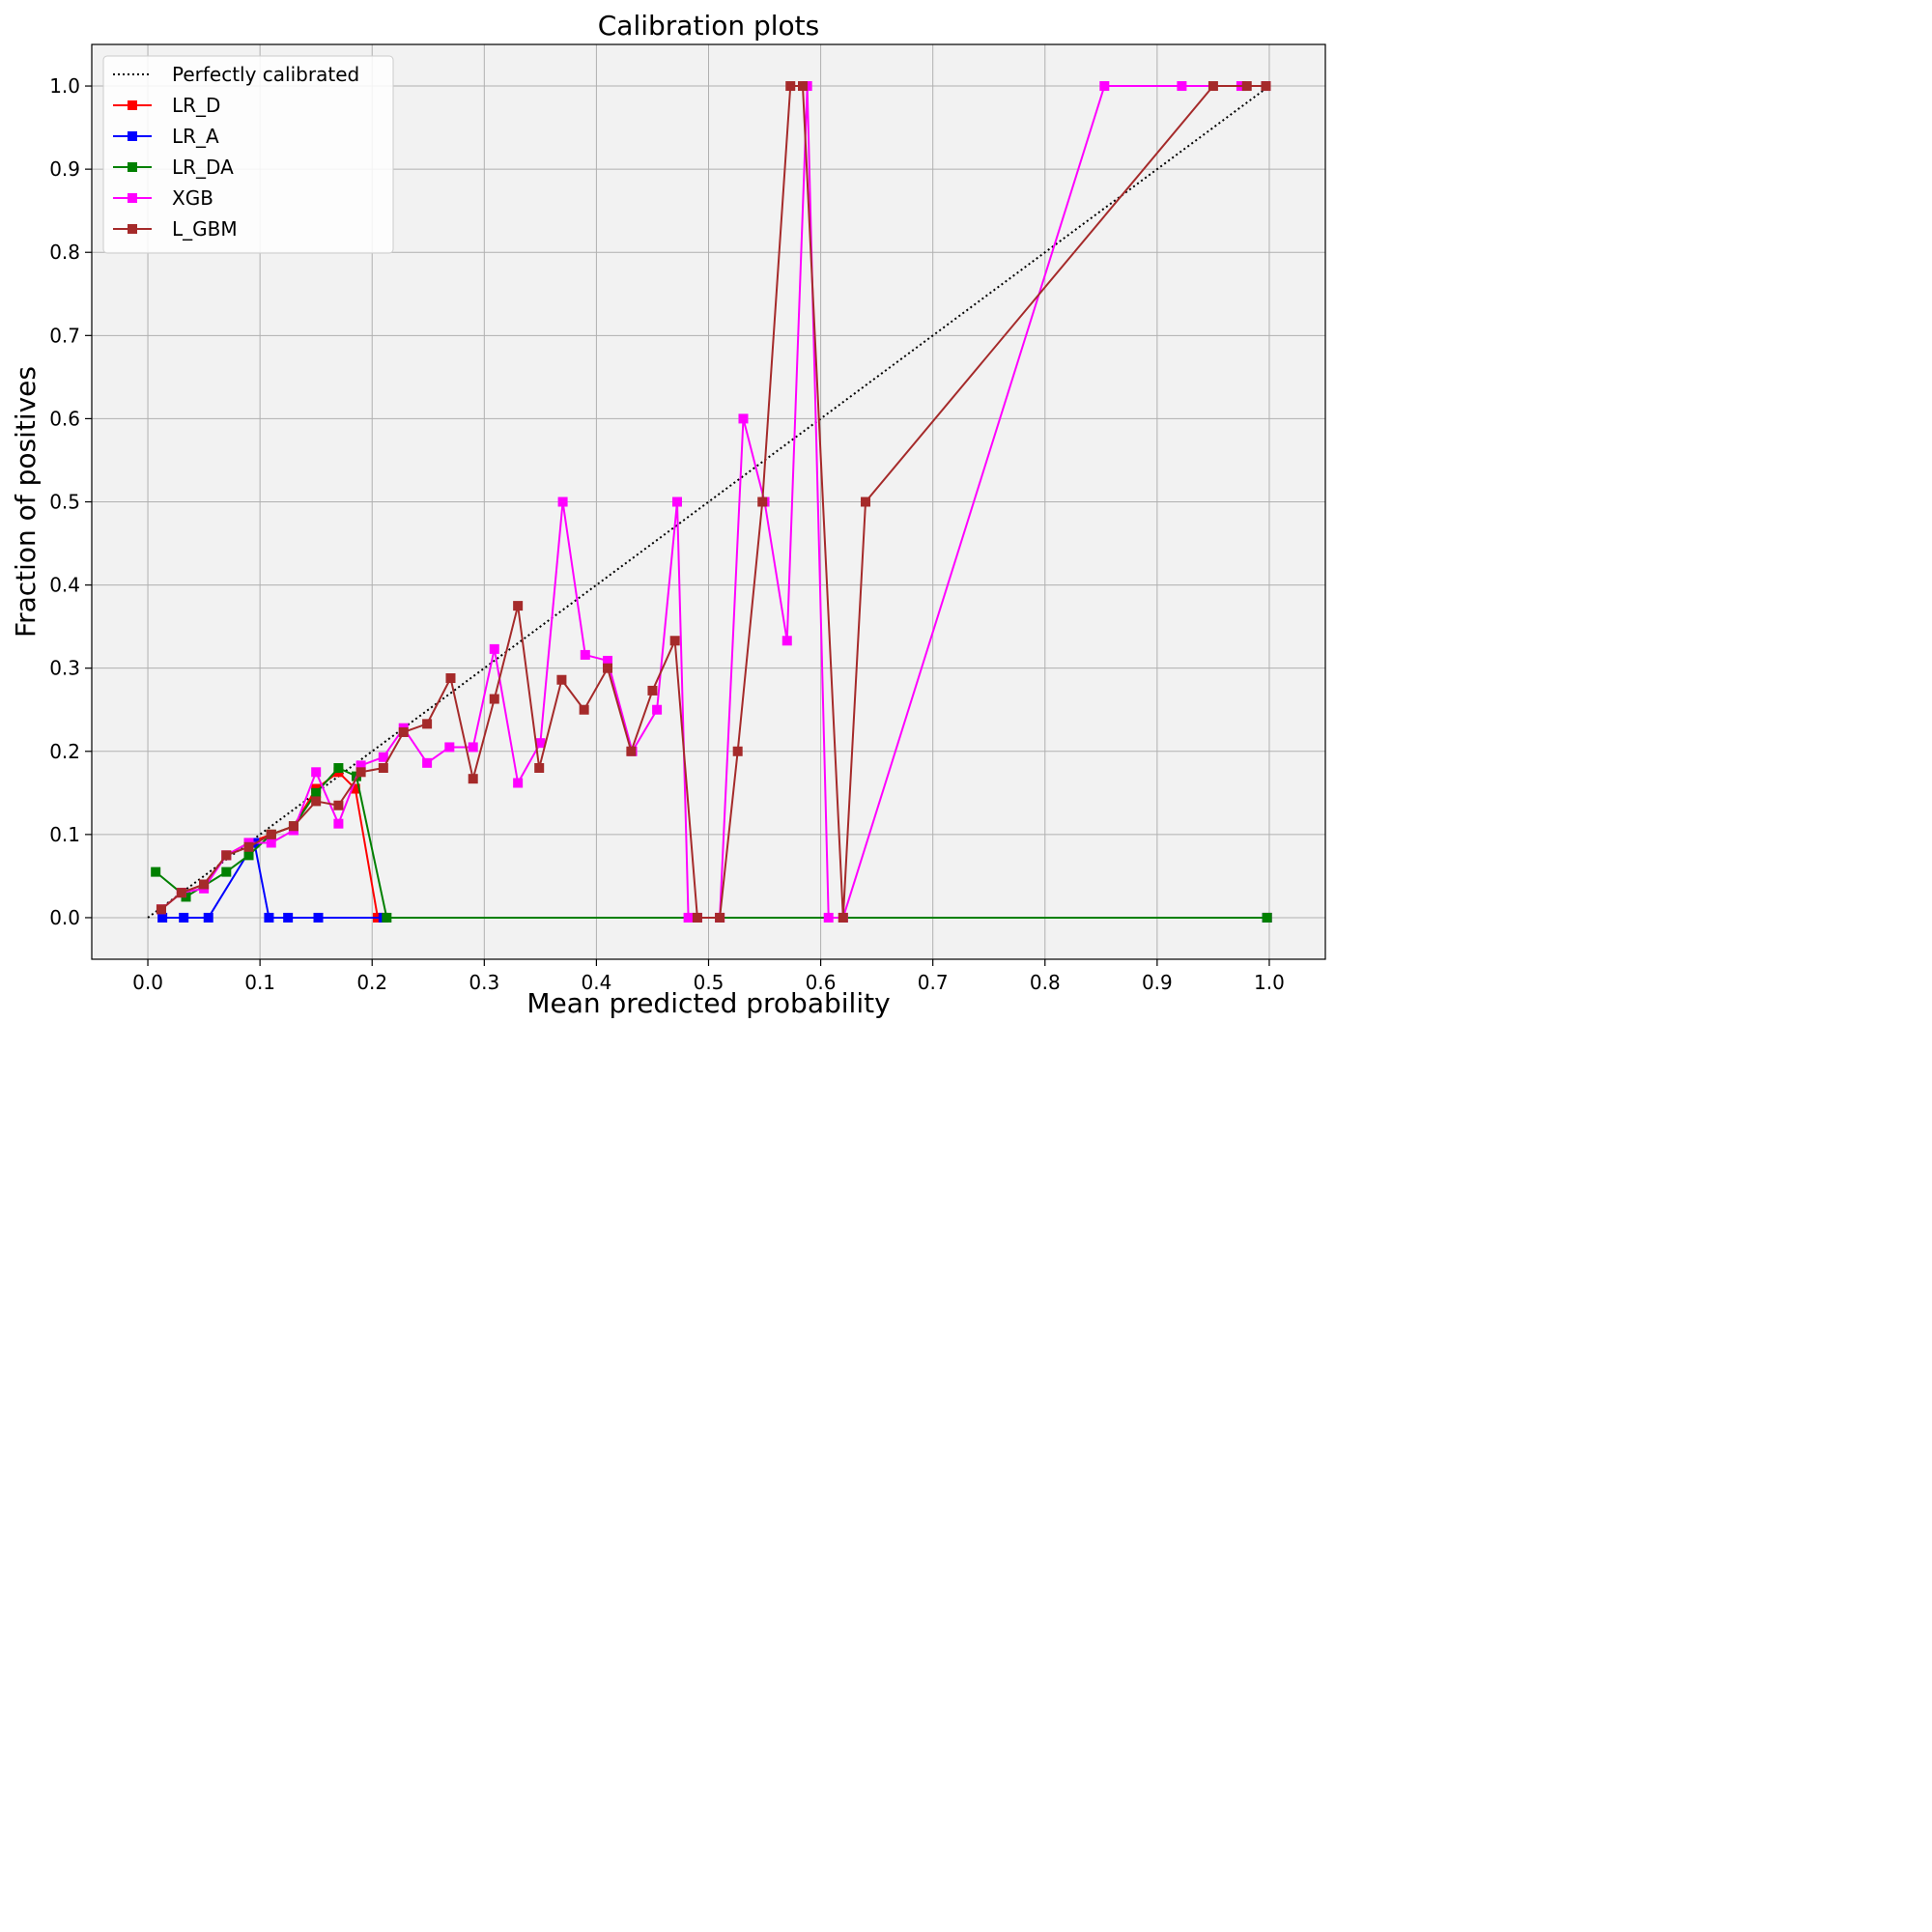 The width and height of the screenshot is (1932, 1932). Describe the element at coordinates (192, 198) in the screenshot. I see `legend-label-xgb: XGB` at that location.